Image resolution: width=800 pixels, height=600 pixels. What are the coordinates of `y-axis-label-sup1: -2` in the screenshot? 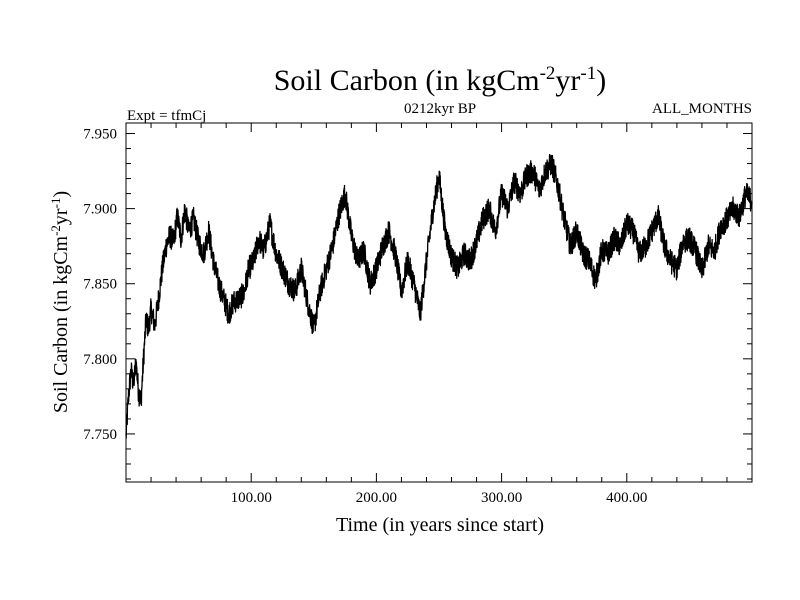 It's located at (55, 230).